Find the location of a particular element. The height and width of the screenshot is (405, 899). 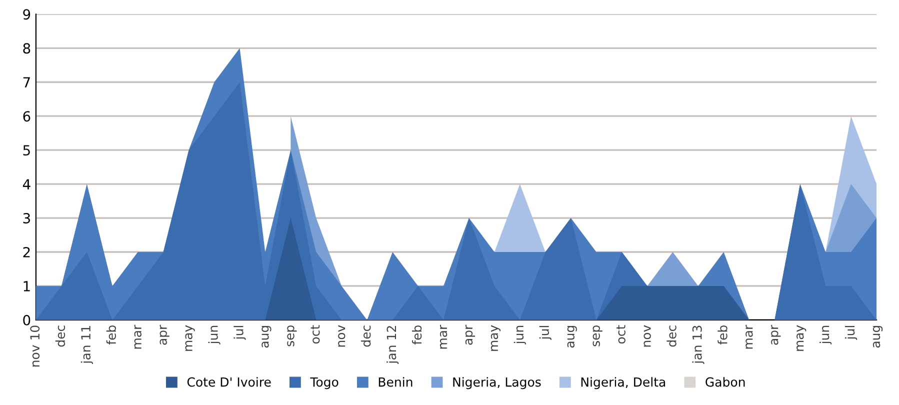

y-tick-label: 6 is located at coordinates (26, 116).